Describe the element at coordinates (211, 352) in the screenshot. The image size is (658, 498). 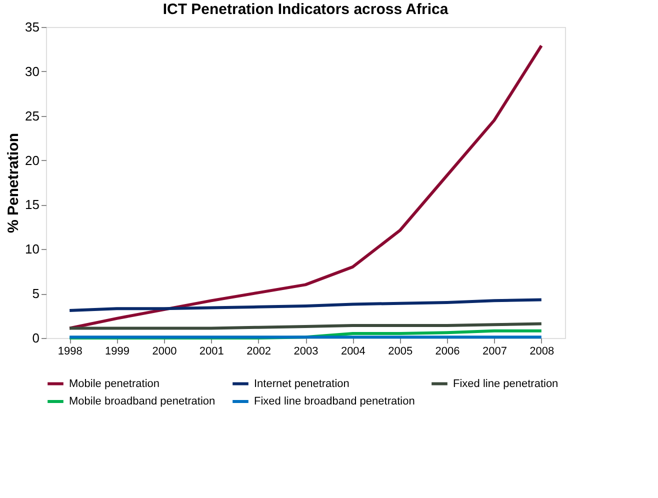
I see `x-tick-label: 2001` at that location.